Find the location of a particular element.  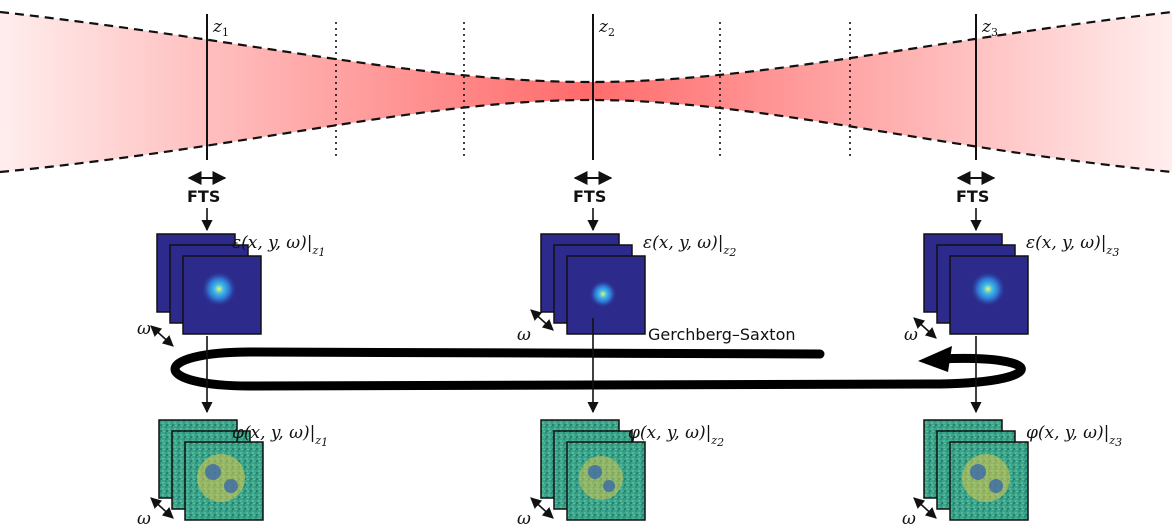

loop-label: Gerchberg–Saxton is located at coordinates (722, 334).